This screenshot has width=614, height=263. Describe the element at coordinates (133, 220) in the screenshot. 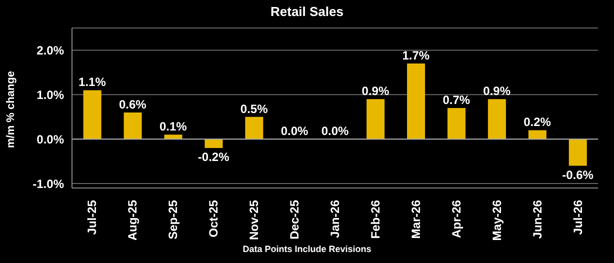

I see `x-tick-label: Aug-25` at that location.